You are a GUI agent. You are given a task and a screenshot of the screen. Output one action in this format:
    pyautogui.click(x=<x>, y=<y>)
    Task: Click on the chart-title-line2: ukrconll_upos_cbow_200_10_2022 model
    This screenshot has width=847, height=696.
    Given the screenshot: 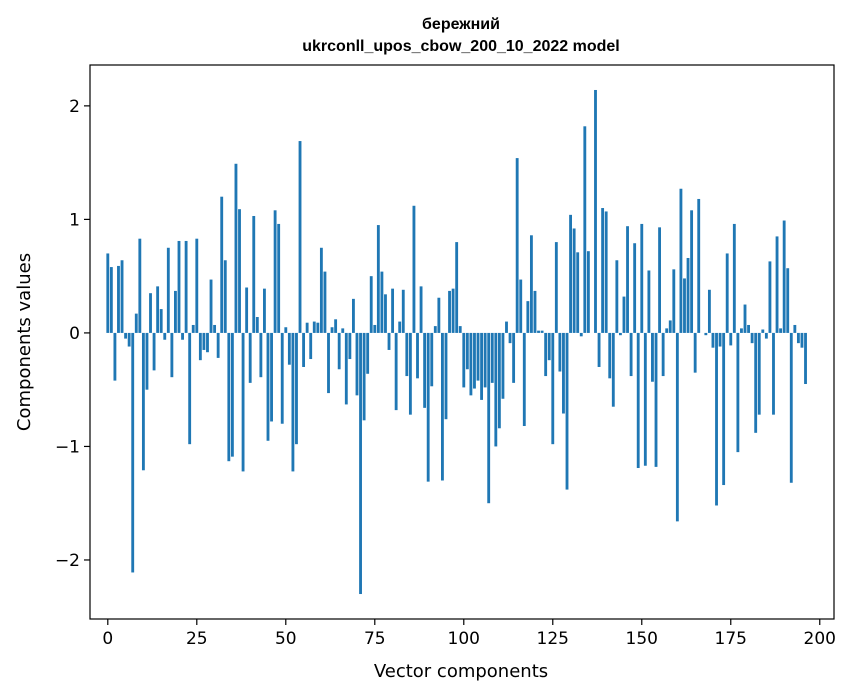 What is the action you would take?
    pyautogui.click(x=460, y=46)
    